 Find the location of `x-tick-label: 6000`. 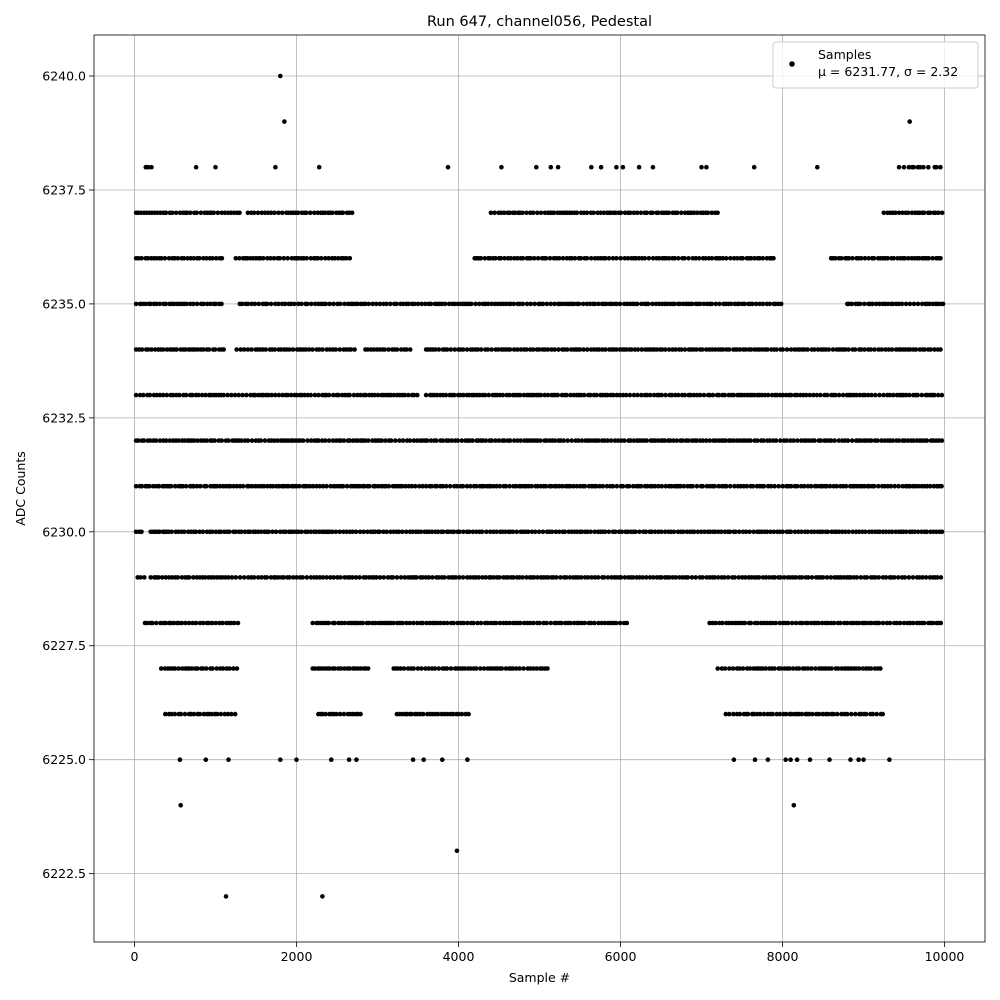

x-tick-label: 6000 is located at coordinates (621, 956).